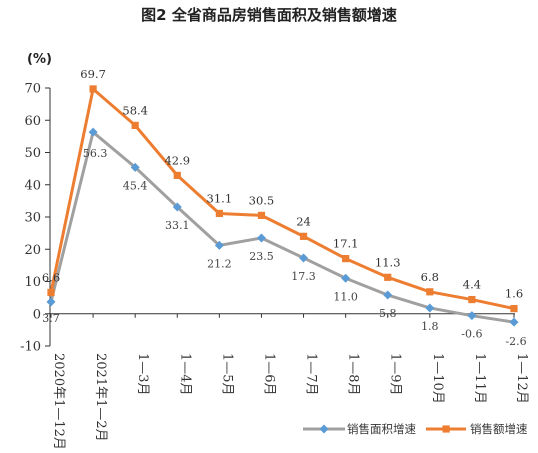  Describe the element at coordinates (311, 374) in the screenshot. I see `x-tick-label: 1—7月` at that location.